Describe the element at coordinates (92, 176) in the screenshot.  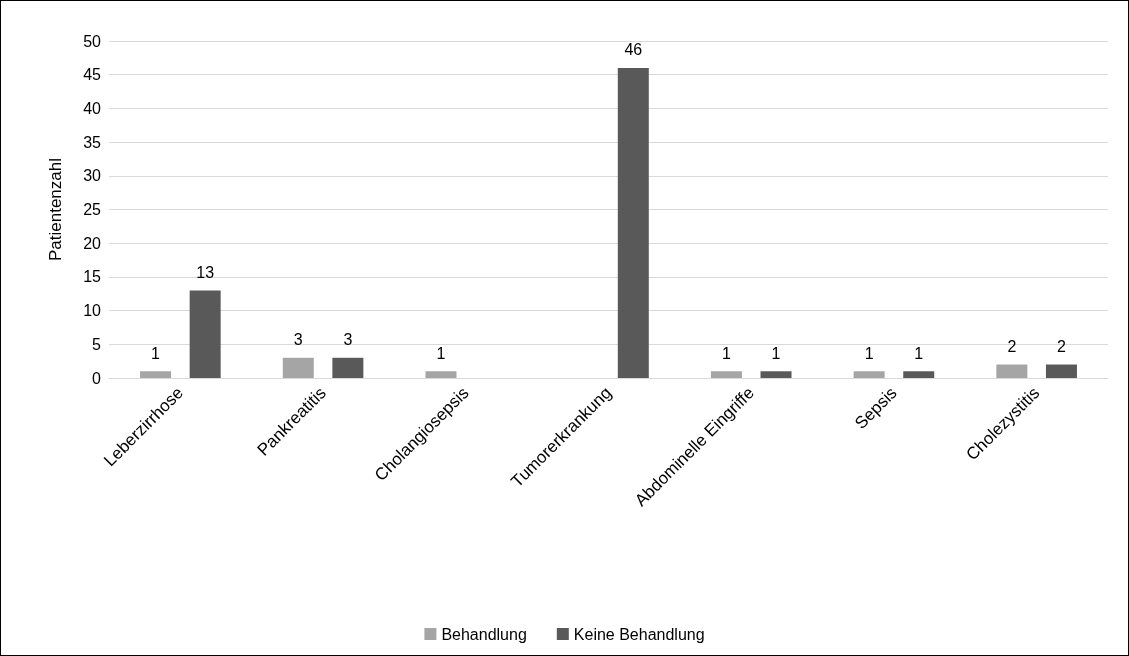
I see `y-tick-label: 30` at that location.